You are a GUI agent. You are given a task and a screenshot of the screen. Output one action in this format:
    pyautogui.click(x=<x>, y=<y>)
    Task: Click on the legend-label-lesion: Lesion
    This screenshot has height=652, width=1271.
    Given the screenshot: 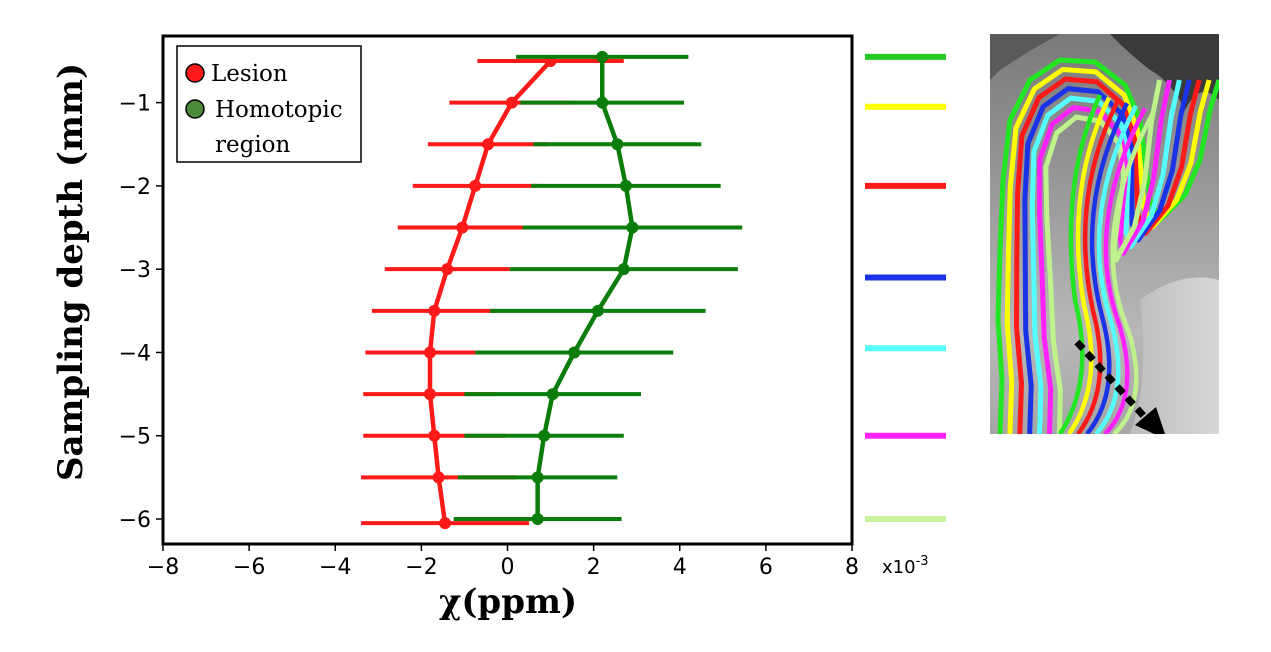 What is the action you would take?
    pyautogui.click(x=249, y=74)
    